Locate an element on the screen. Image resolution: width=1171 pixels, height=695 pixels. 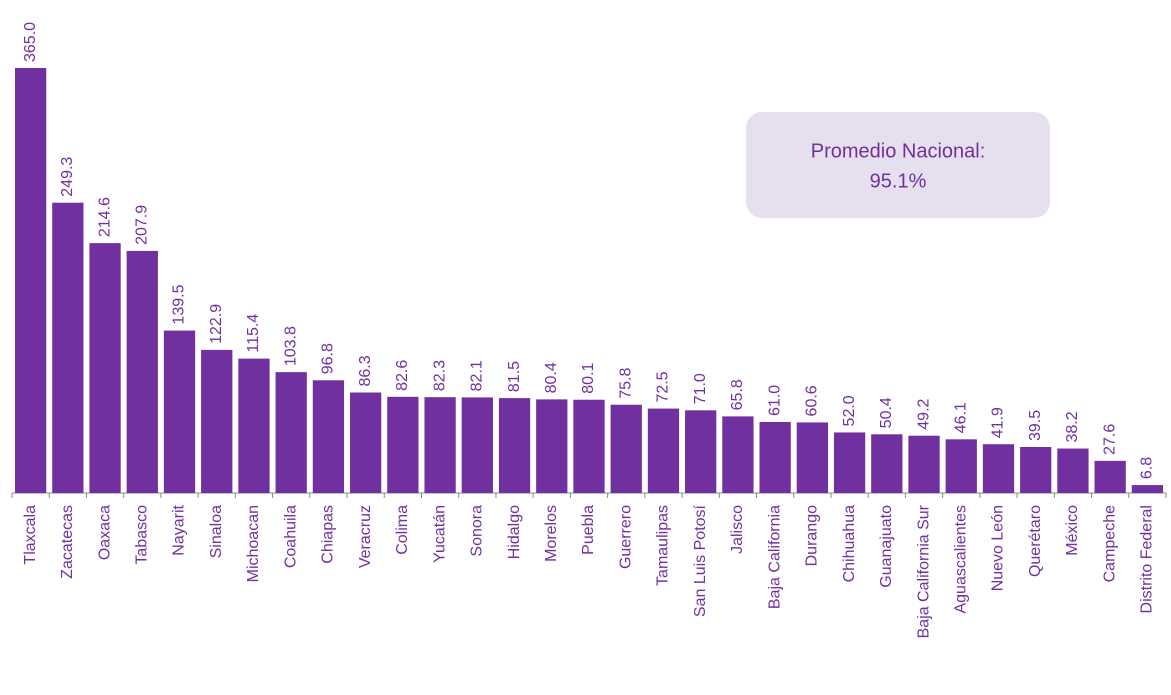
x-tick-label: Hidalgo is located at coordinates (514, 532).